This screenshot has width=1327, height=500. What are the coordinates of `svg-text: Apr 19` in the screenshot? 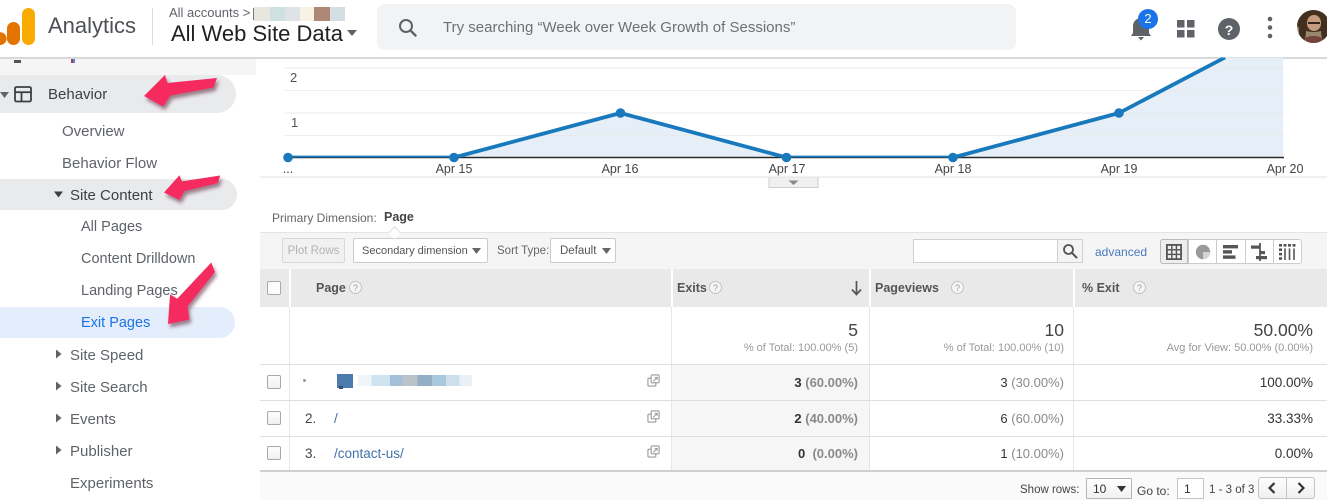 It's located at (1119, 169).